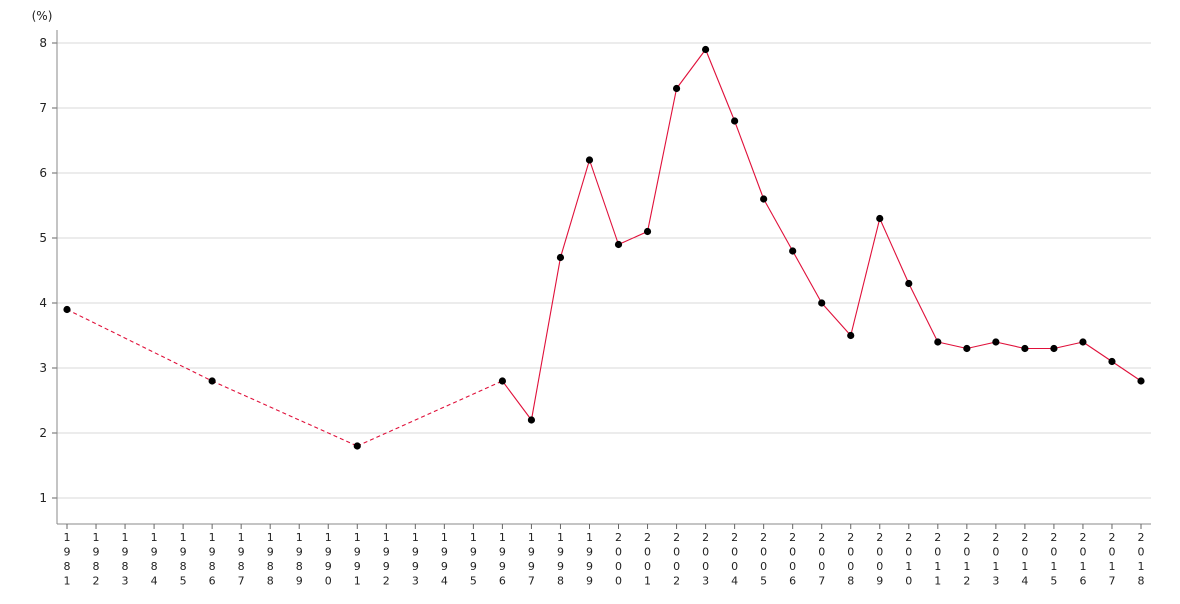 The width and height of the screenshot is (1180, 604). Describe the element at coordinates (42, 16) in the screenshot. I see `y-axis-label: (%)` at that location.